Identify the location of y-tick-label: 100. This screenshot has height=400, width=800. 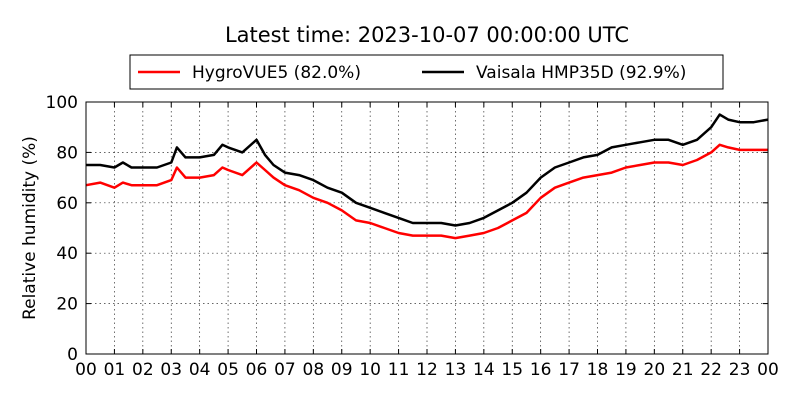
(62, 103).